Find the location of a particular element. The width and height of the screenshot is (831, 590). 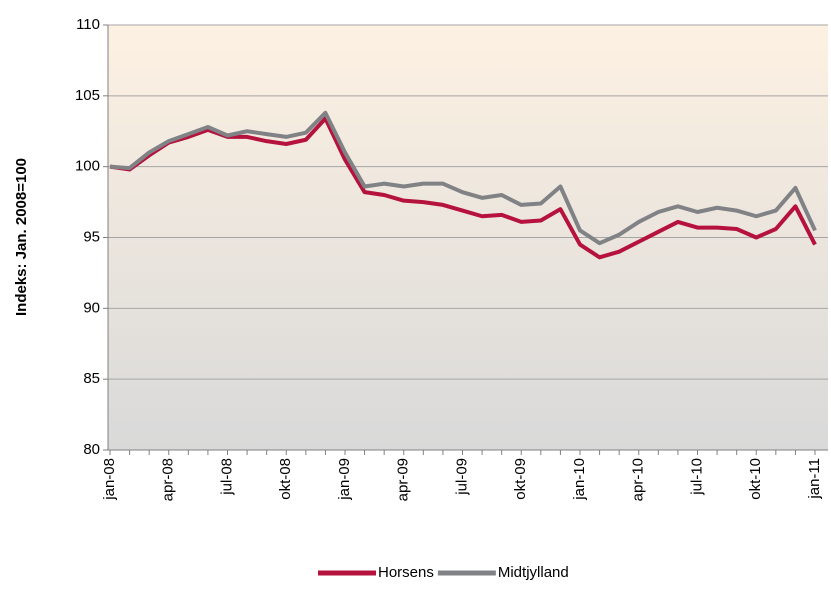

x-tick-label: apr-09 is located at coordinates (403, 479).